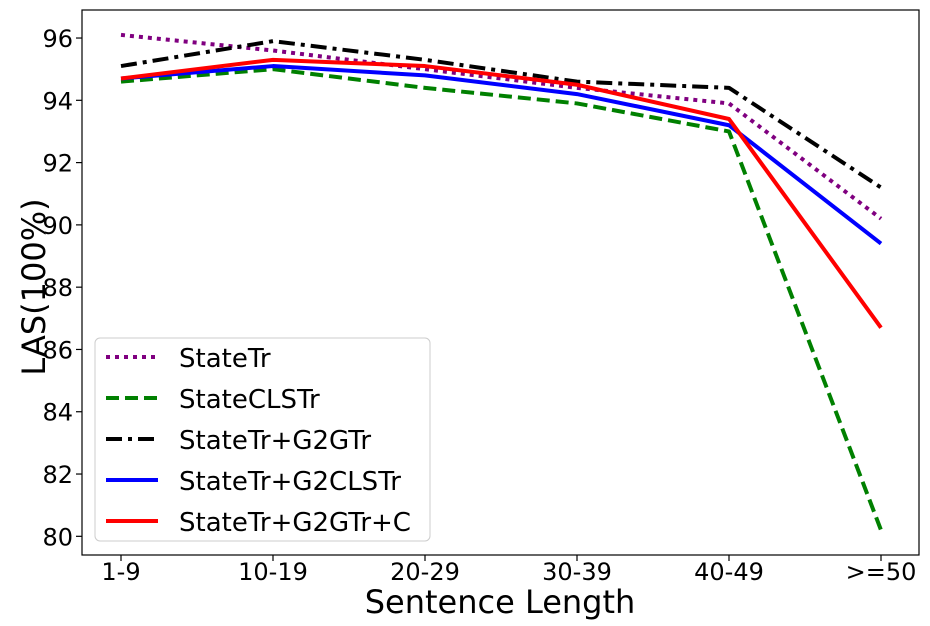 The width and height of the screenshot is (930, 626). Describe the element at coordinates (57, 39) in the screenshot. I see `y-tick-label: 96` at that location.